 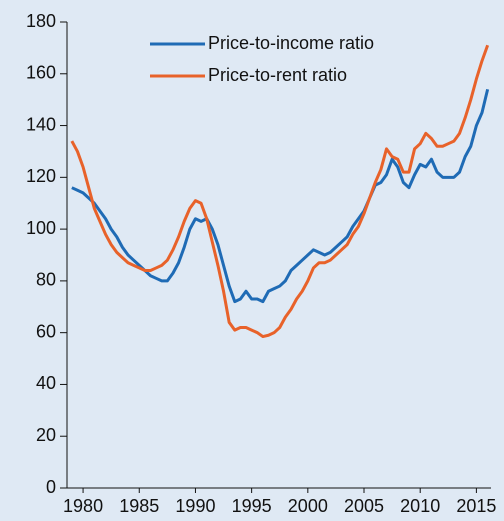 What do you see at coordinates (252, 506) in the screenshot?
I see `x-tick-label: 1995` at bounding box center [252, 506].